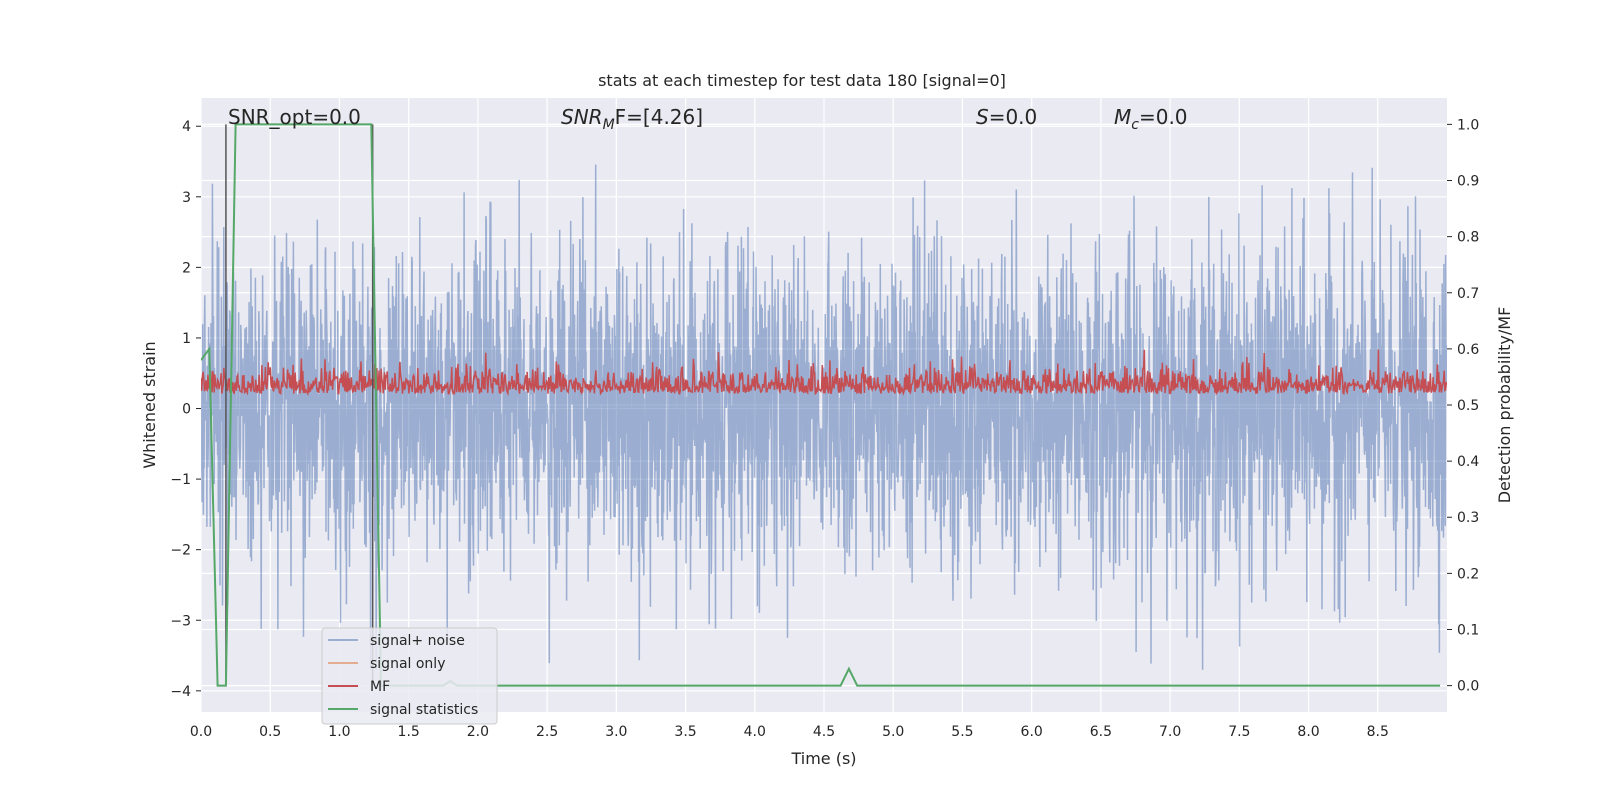  What do you see at coordinates (582, 117) in the screenshot?
I see `annotation-snr-mf-symbol: SNR` at bounding box center [582, 117].